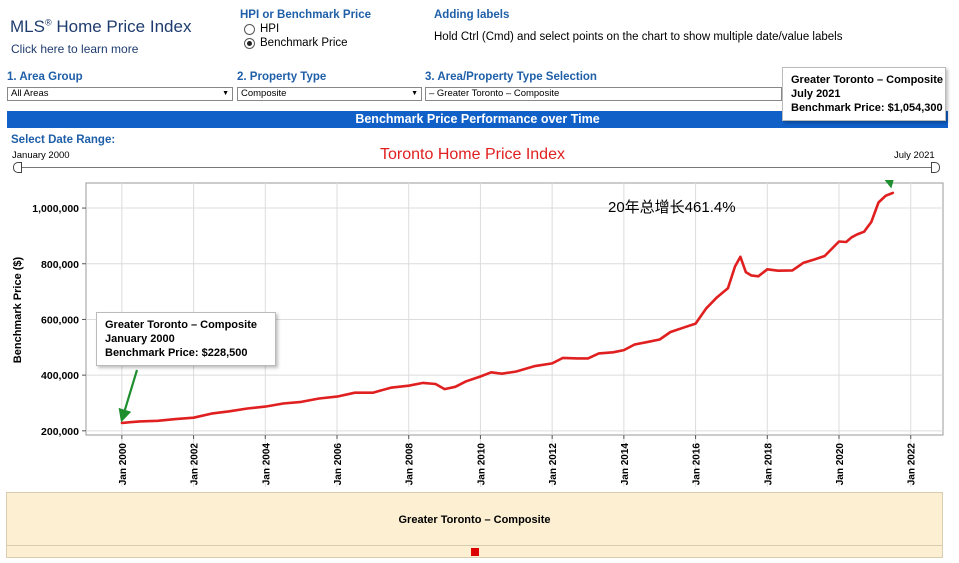  What do you see at coordinates (477, 119) in the screenshot?
I see `chart-banner: Benchmark Price Performance over Time` at bounding box center [477, 119].